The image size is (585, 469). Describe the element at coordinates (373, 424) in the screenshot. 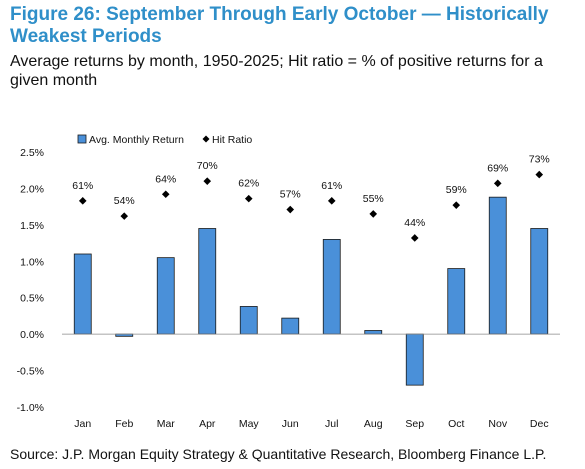

I see `x-tick-label: Aug` at that location.